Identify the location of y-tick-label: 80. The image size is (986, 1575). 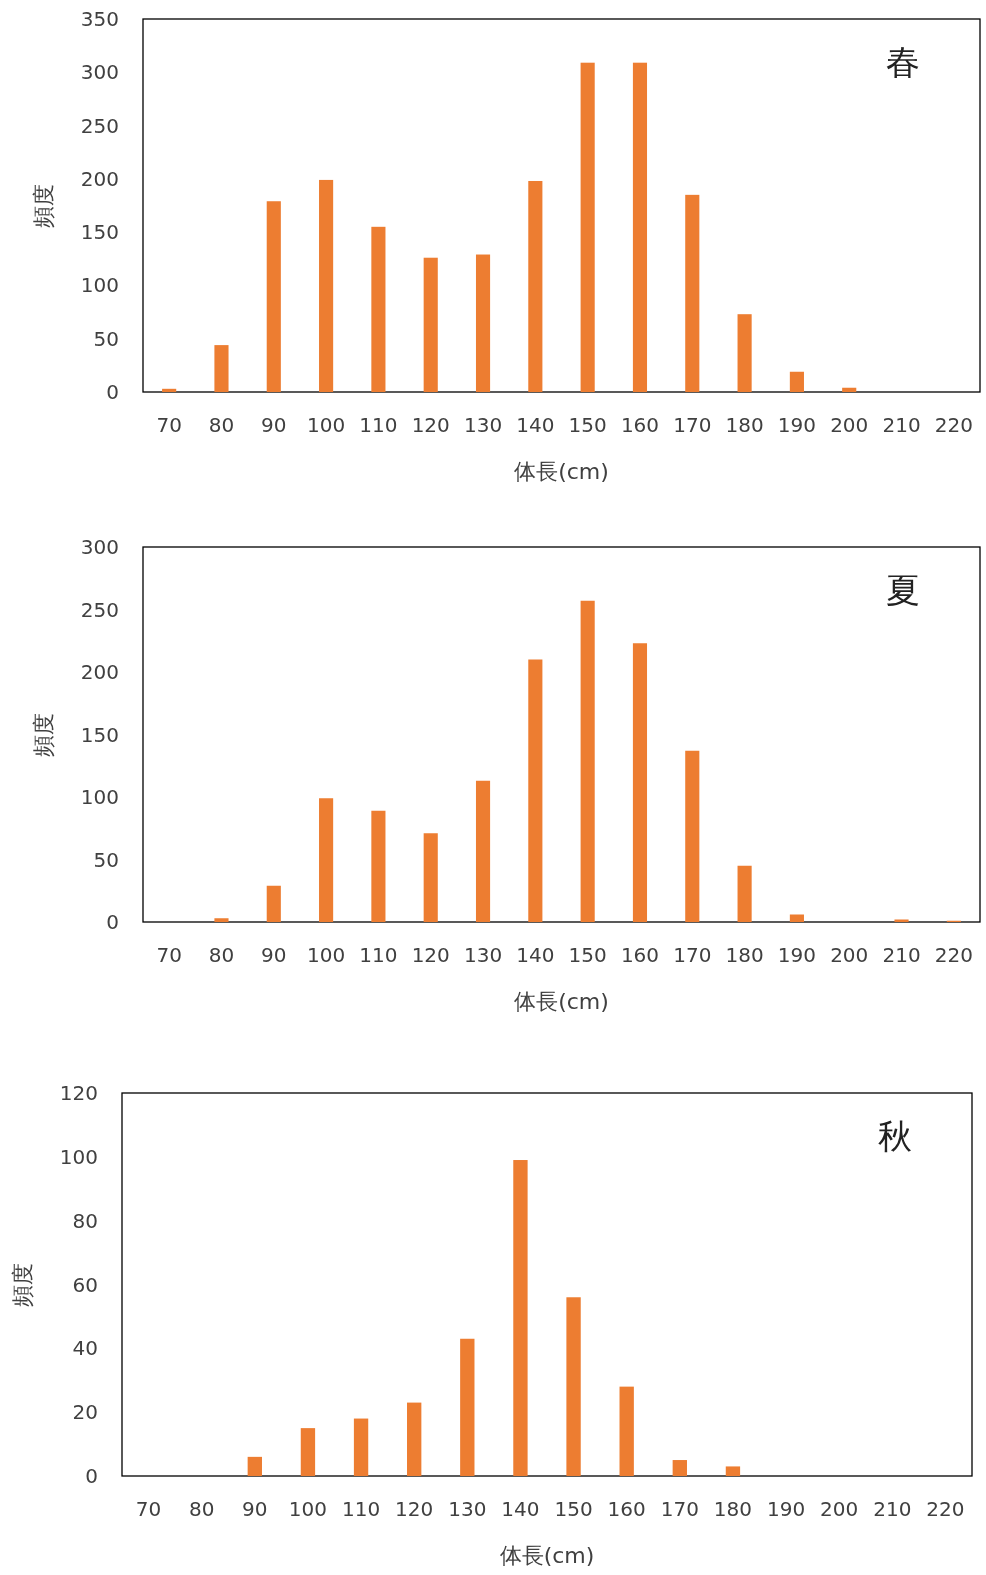
(85, 1220).